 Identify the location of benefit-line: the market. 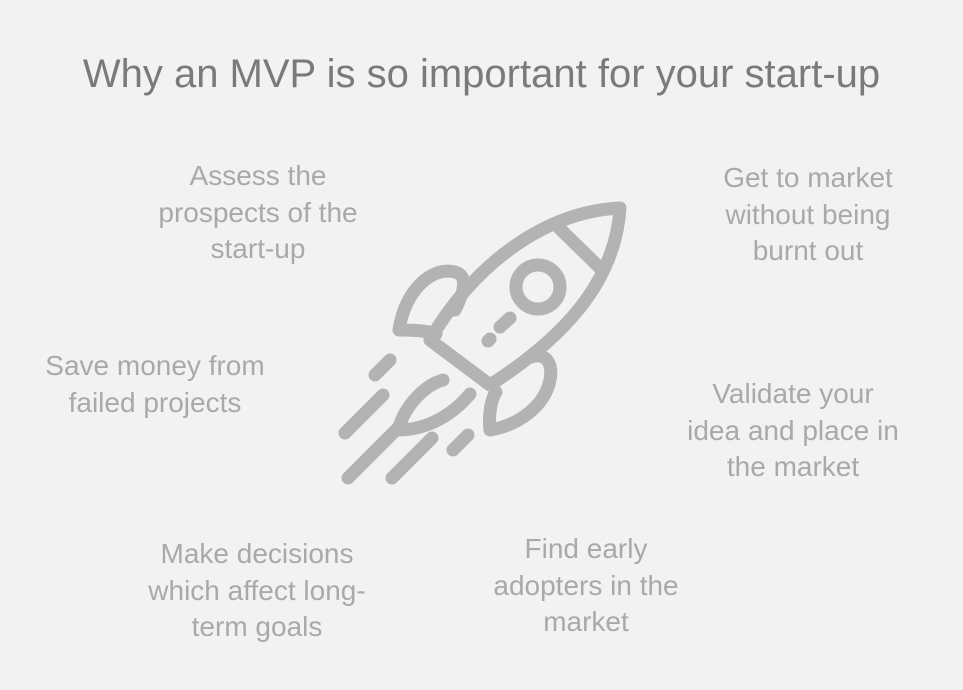
(793, 466).